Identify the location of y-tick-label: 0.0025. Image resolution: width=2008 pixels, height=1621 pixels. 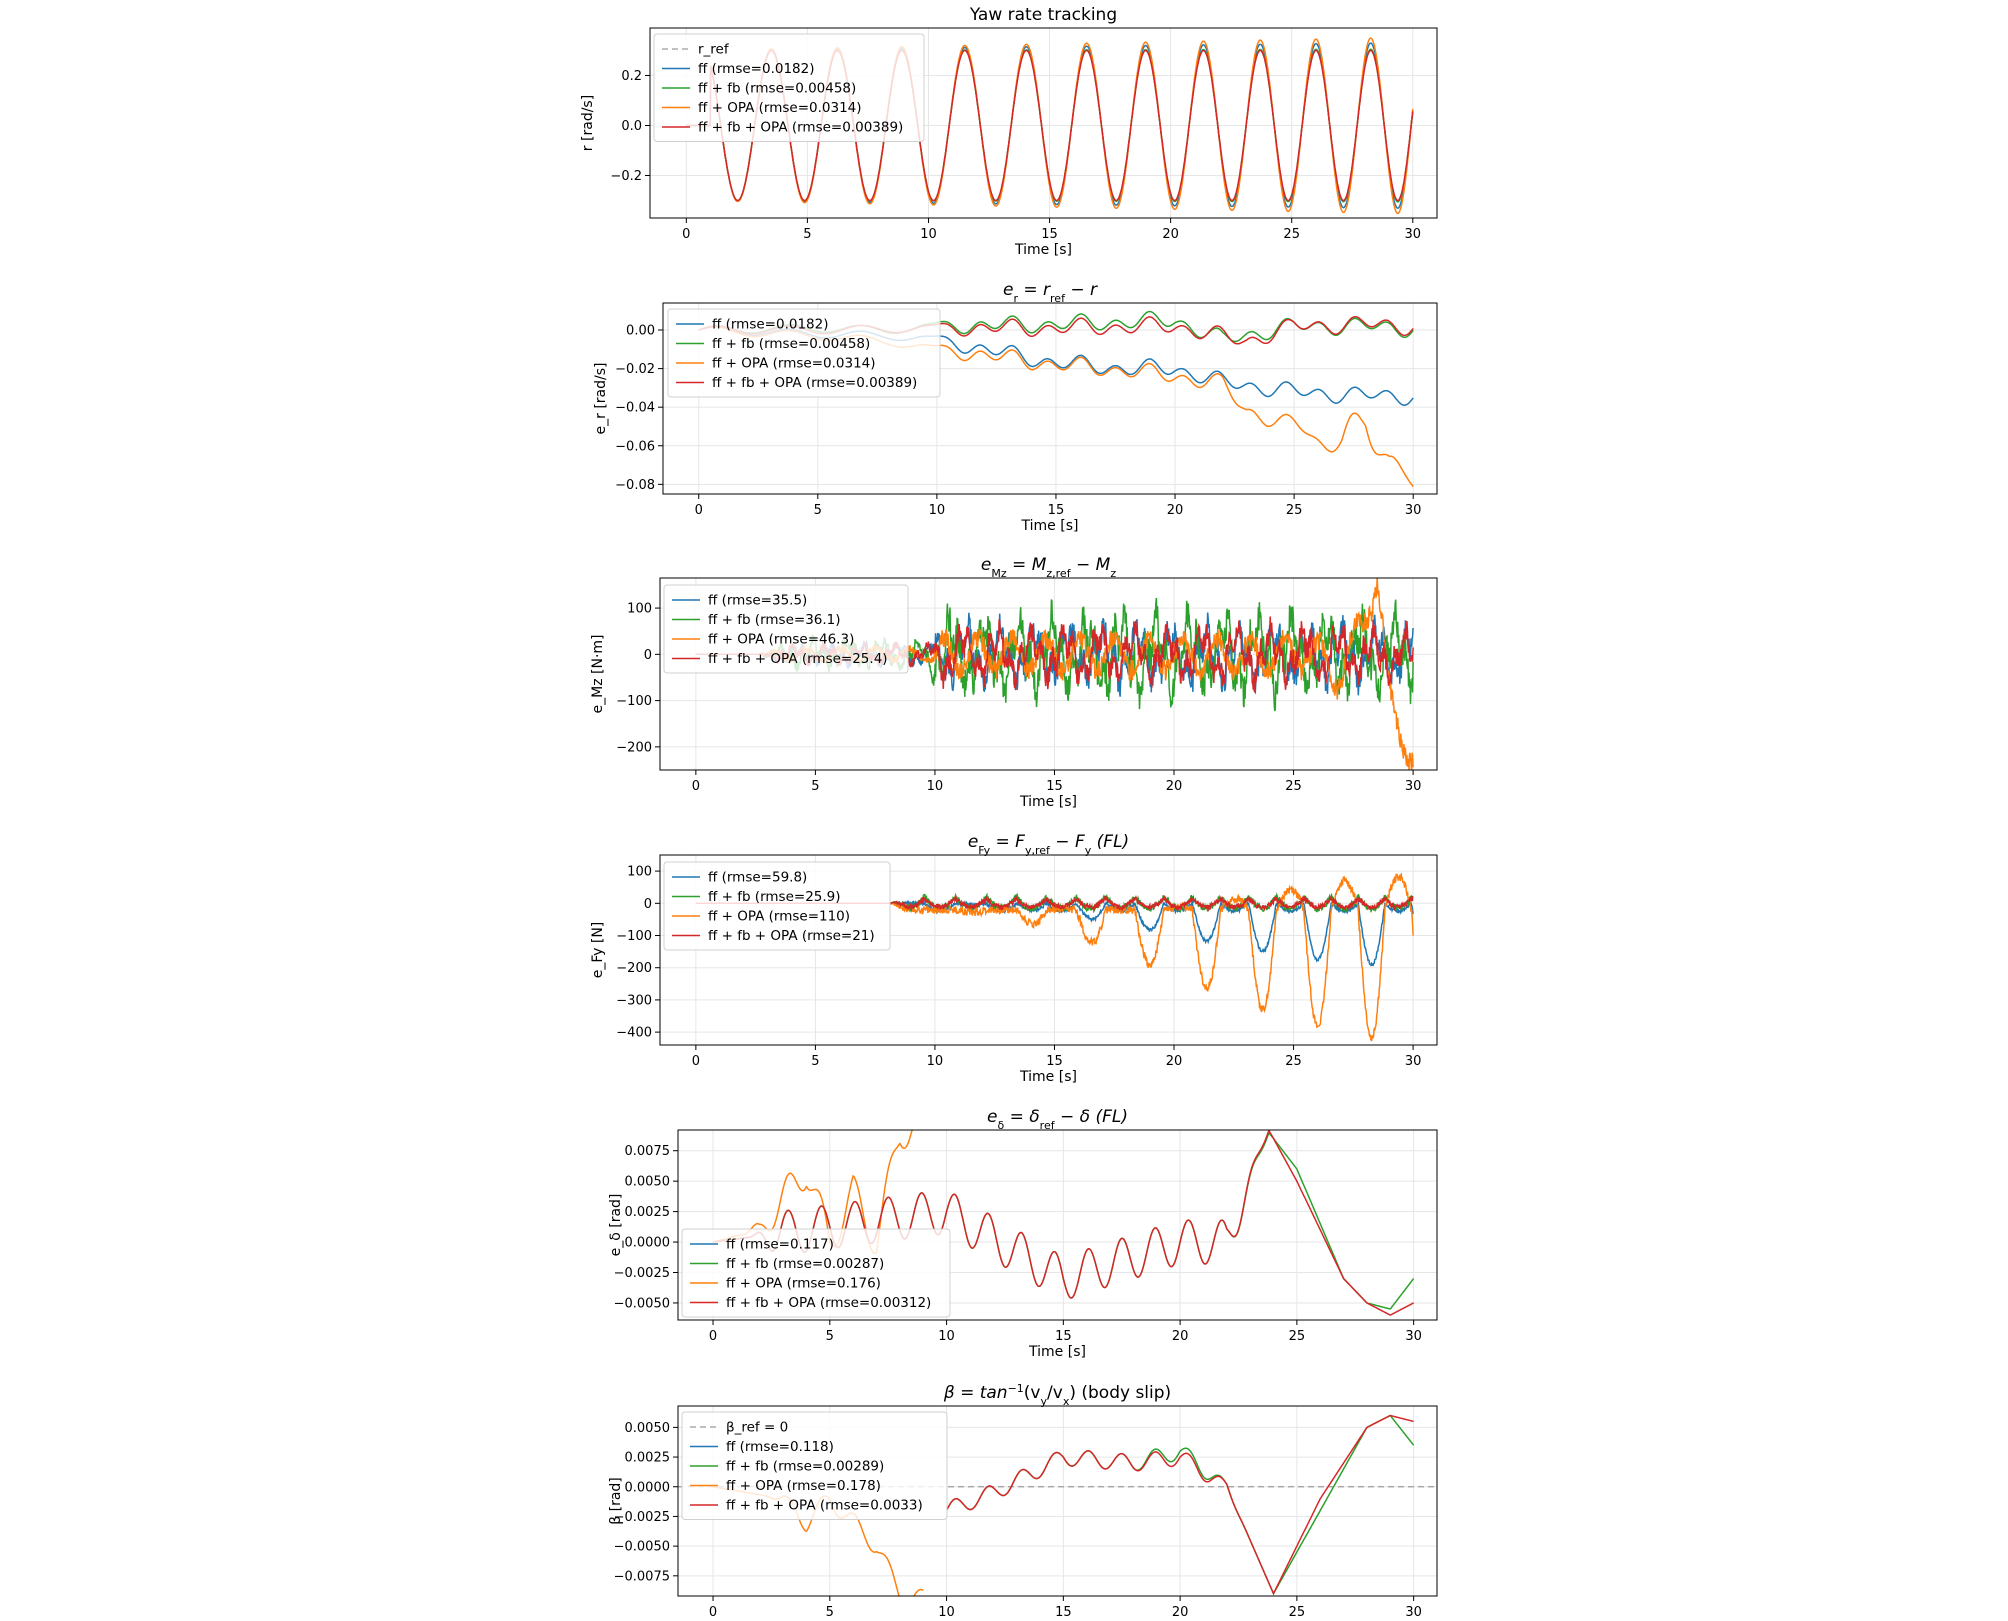
(648, 1212).